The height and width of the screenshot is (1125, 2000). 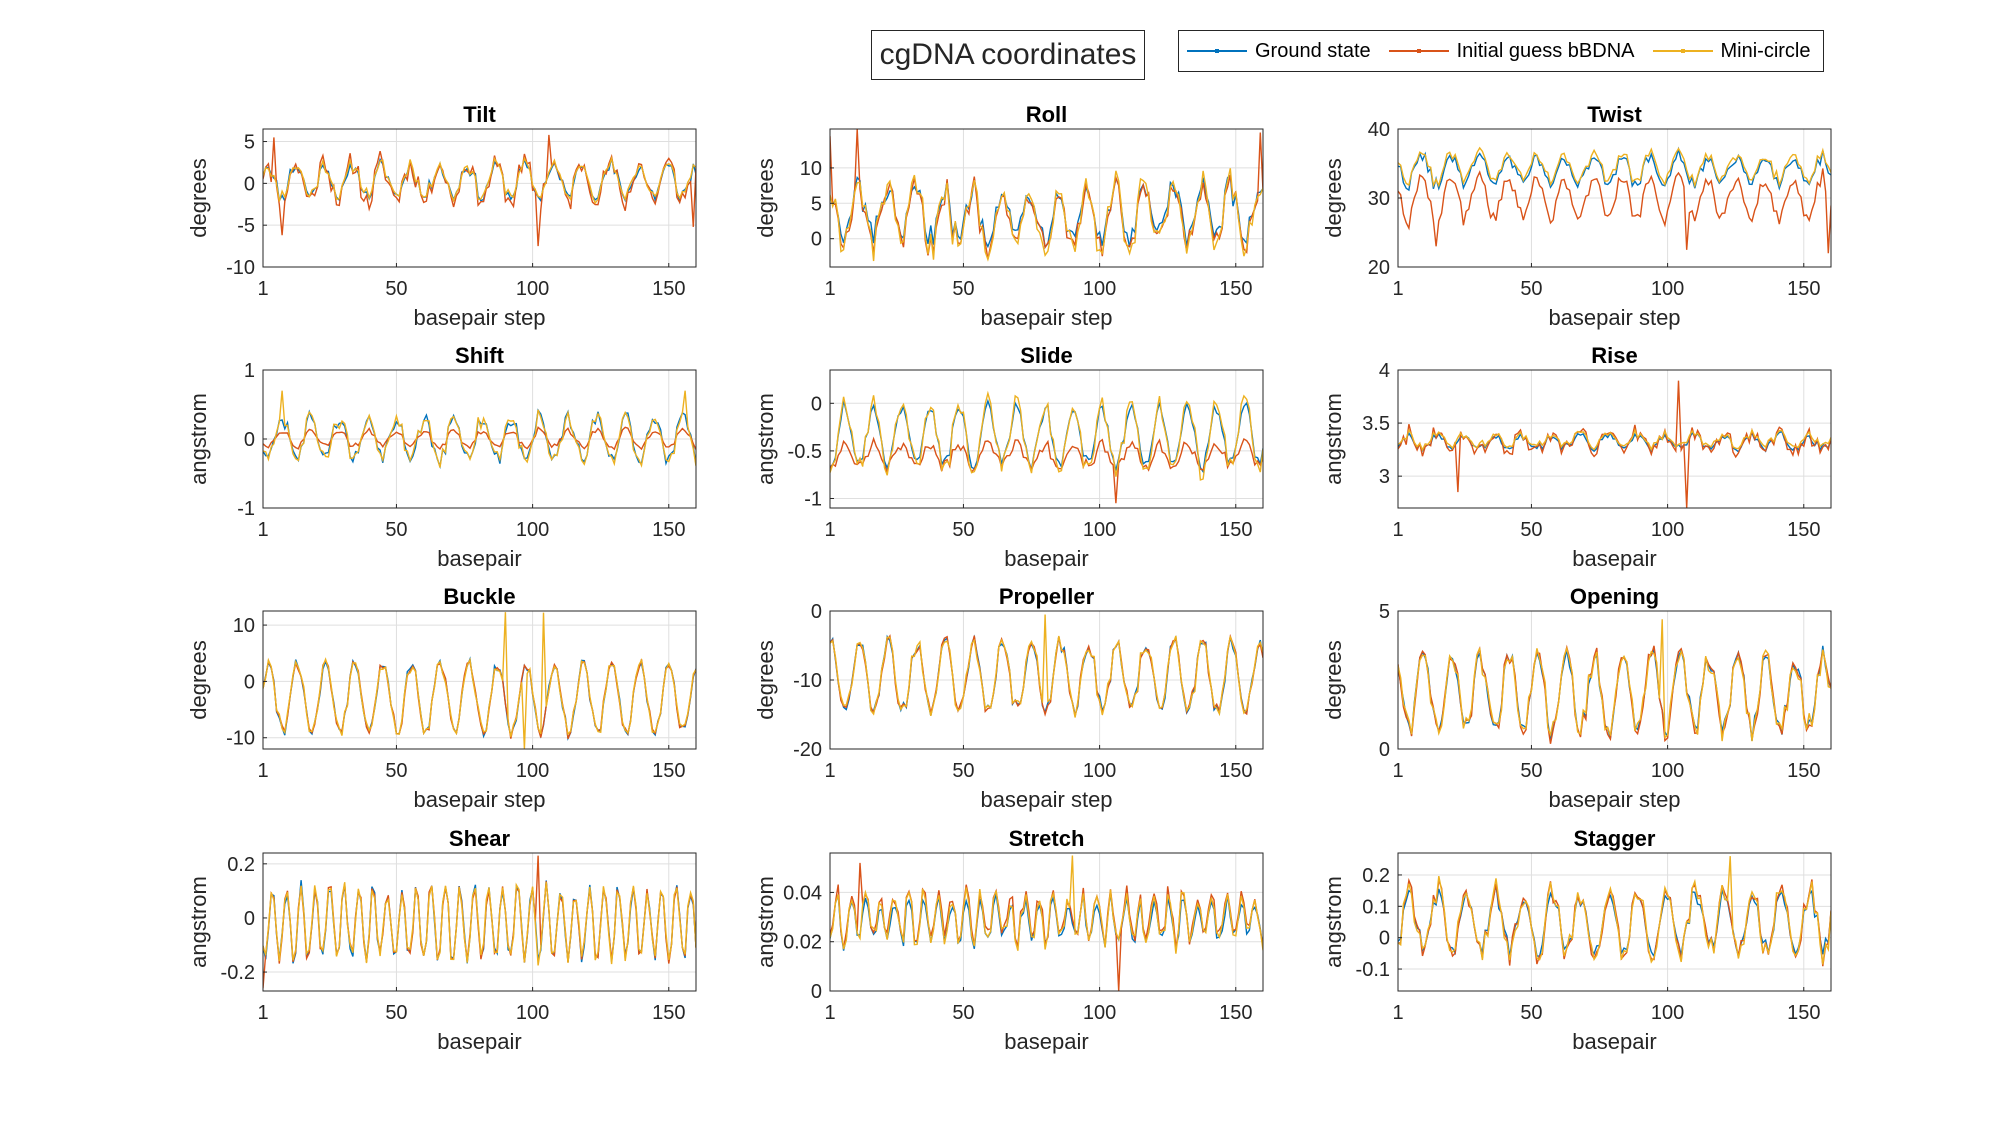 What do you see at coordinates (1046, 355) in the screenshot?
I see `subplot-title: Slide` at bounding box center [1046, 355].